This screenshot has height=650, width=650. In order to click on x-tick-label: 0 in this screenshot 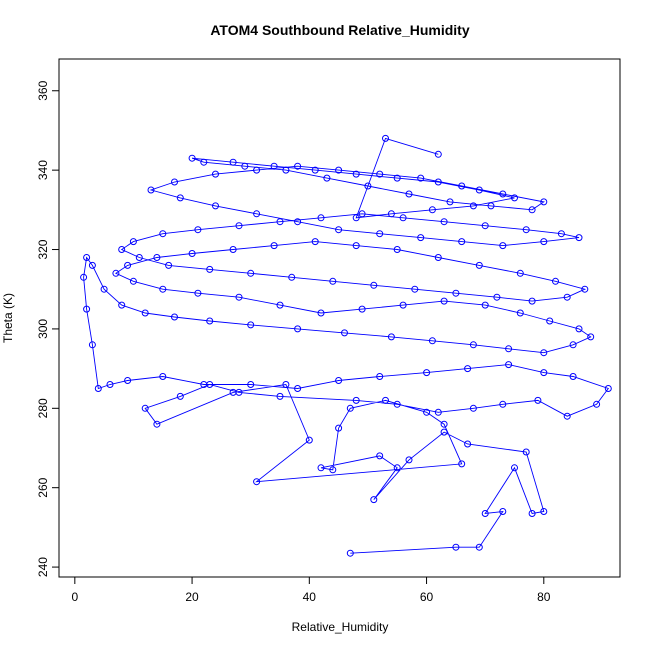, I will do `click(74, 597)`.